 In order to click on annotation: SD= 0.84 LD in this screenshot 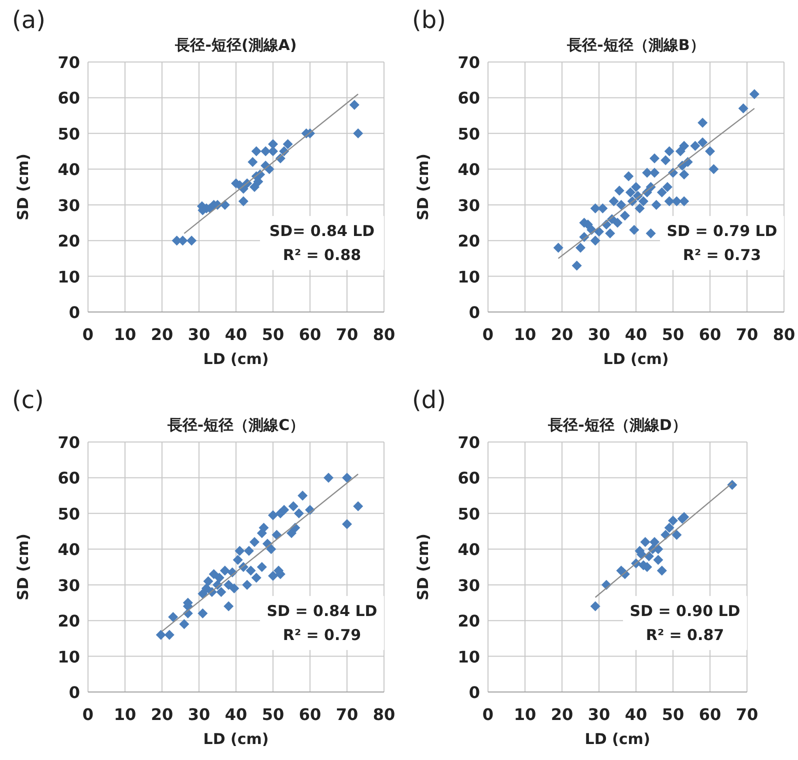, I will do `click(322, 231)`.